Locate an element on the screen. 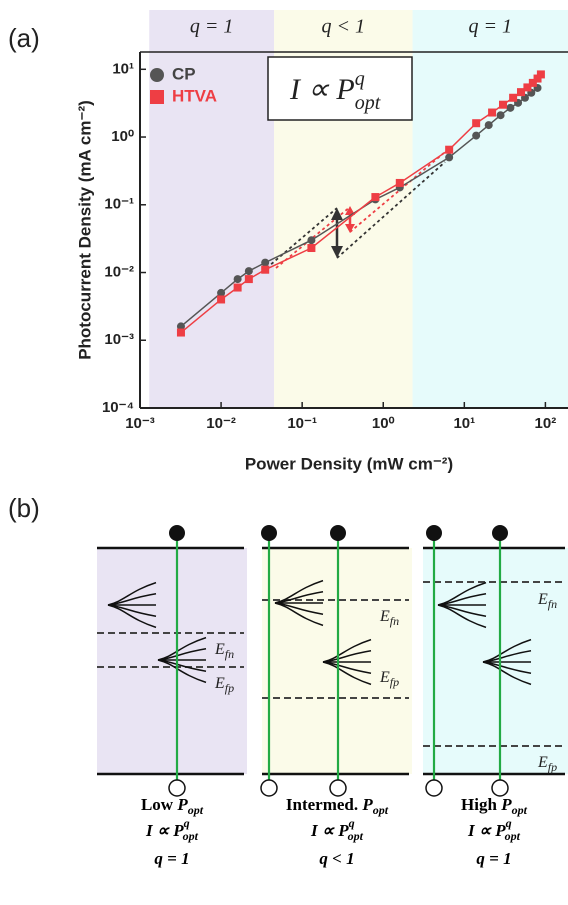  x-tick-label: 10⁰ is located at coordinates (383, 423).